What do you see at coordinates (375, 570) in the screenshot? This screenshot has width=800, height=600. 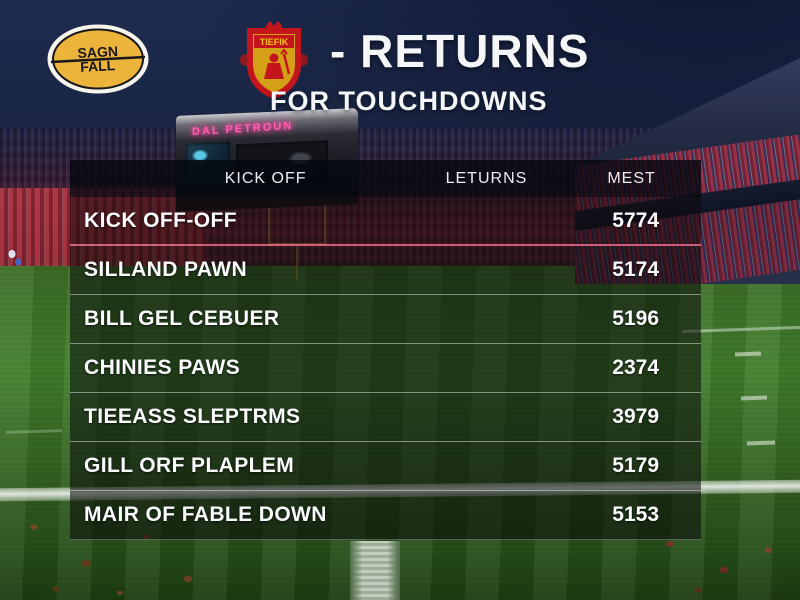 I see `painted-midline` at bounding box center [375, 570].